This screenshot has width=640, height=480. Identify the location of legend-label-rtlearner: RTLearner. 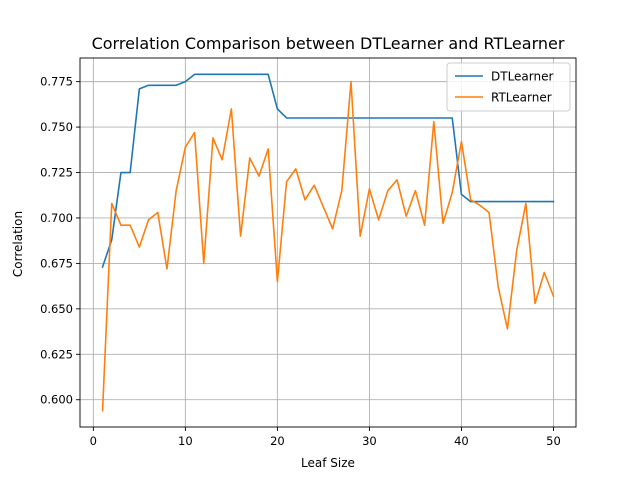
(521, 98).